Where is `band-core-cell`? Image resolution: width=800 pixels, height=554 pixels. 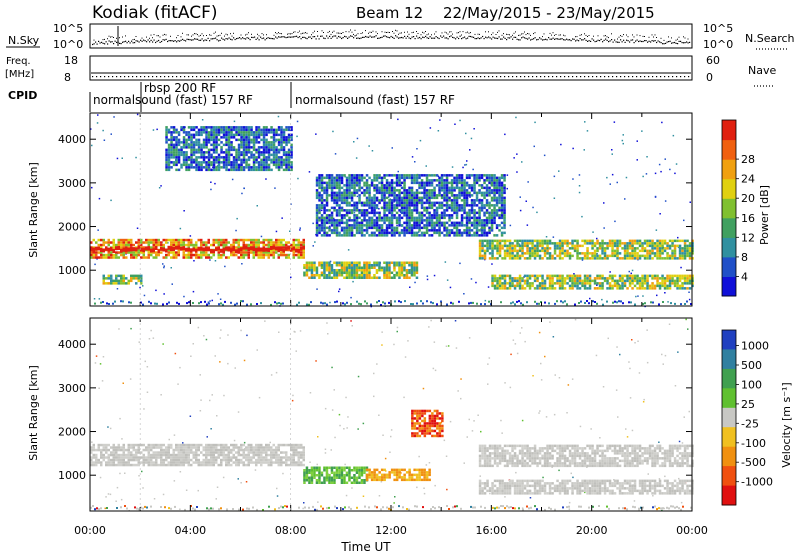 band-core-cell is located at coordinates (173, 249).